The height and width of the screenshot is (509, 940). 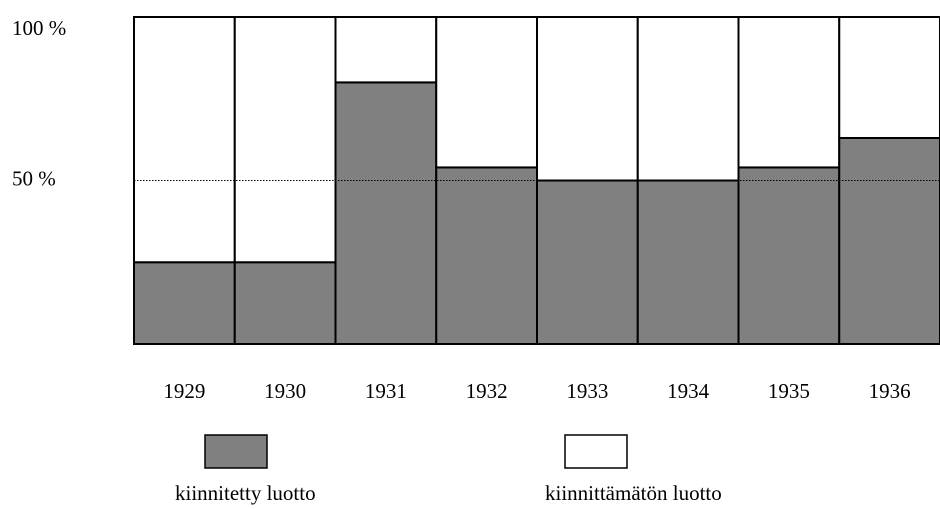 What do you see at coordinates (39, 28) in the screenshot?
I see `y-tick-label: 100 %` at bounding box center [39, 28].